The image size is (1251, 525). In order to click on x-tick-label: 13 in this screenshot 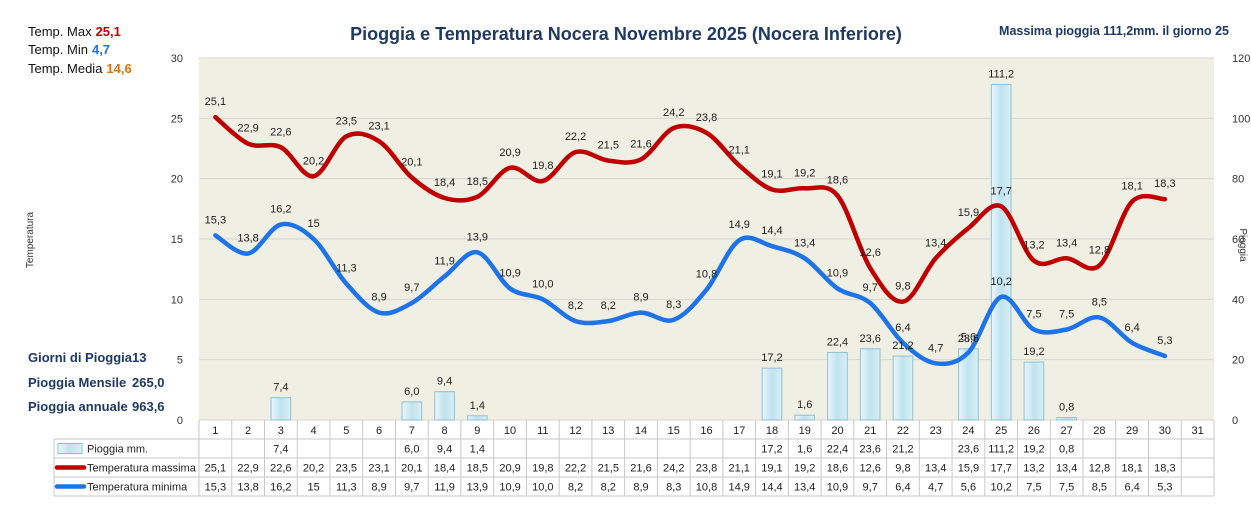, I will do `click(608, 431)`.